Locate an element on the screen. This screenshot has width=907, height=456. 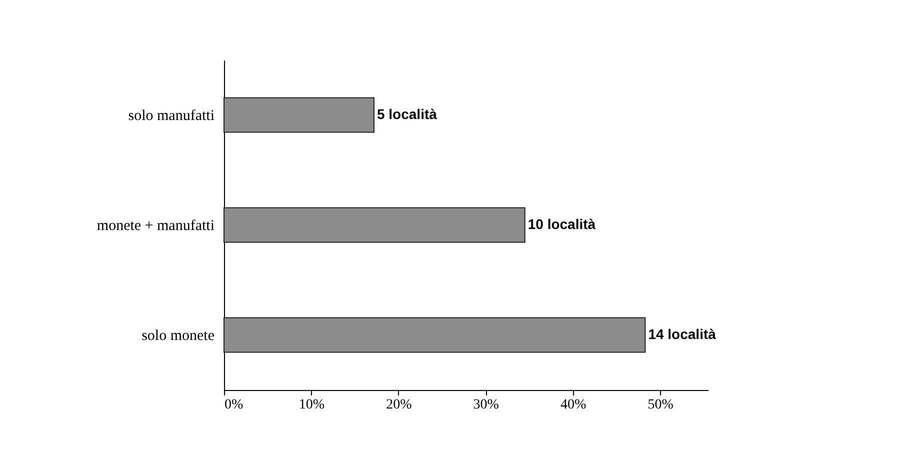
y-tick-label: monete + manufatti is located at coordinates (155, 226).